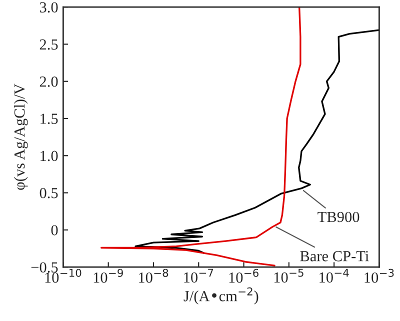  What do you see at coordinates (289, 275) in the screenshot?
I see `x-tick-label: 10$^{−5}$` at bounding box center [289, 275].